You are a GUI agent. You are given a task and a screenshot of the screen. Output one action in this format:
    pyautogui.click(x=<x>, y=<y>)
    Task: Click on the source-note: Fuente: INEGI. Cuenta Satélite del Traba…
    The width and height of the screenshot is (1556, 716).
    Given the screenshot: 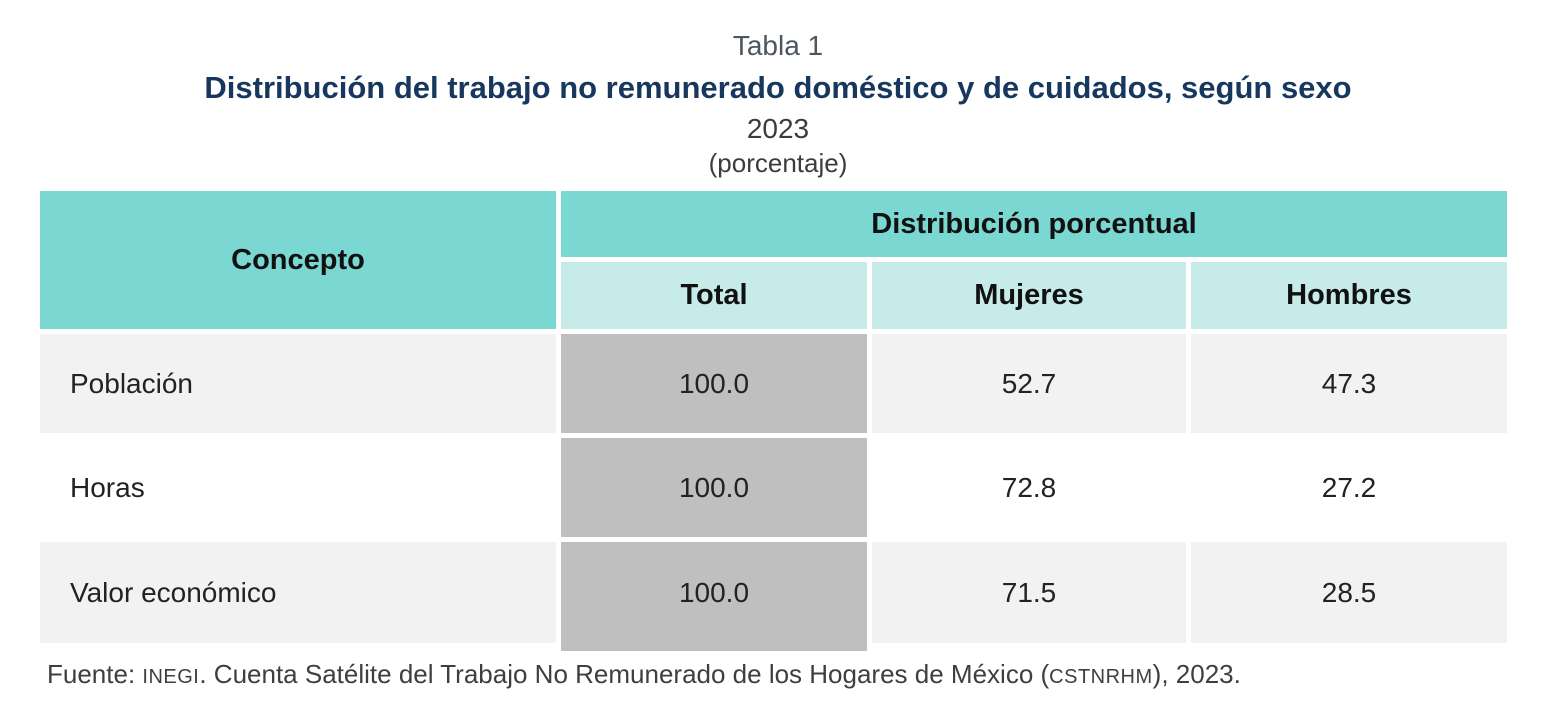 What is the action you would take?
    pyautogui.click(x=801, y=675)
    